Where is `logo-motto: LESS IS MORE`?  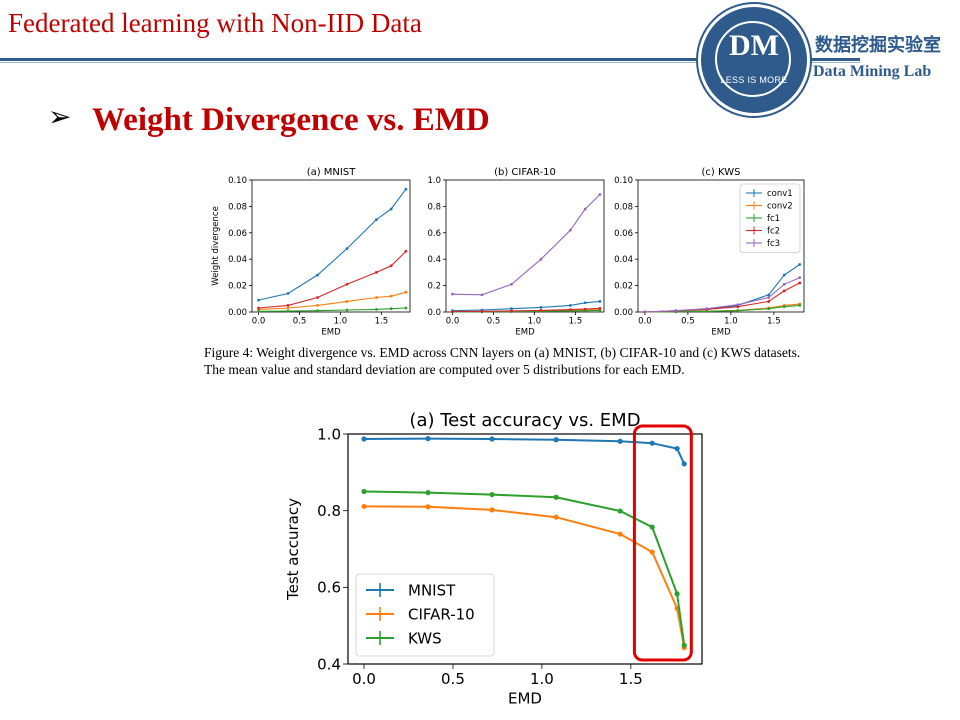 logo-motto: LESS IS MORE is located at coordinates (754, 80).